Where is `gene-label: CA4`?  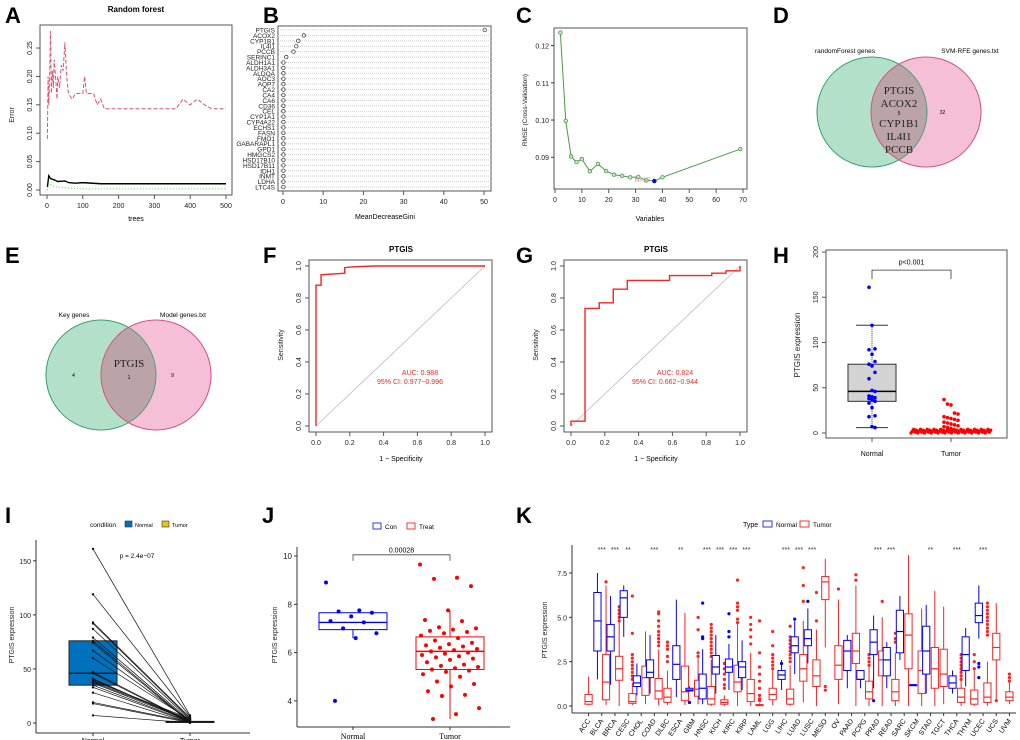 gene-label: CA4 is located at coordinates (268, 95).